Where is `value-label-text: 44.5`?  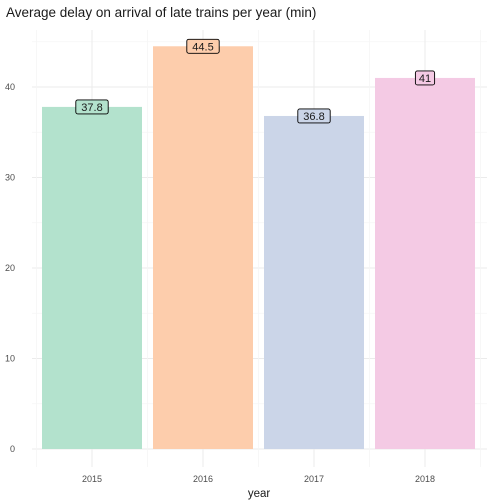
value-label-text: 44.5 is located at coordinates (202, 47).